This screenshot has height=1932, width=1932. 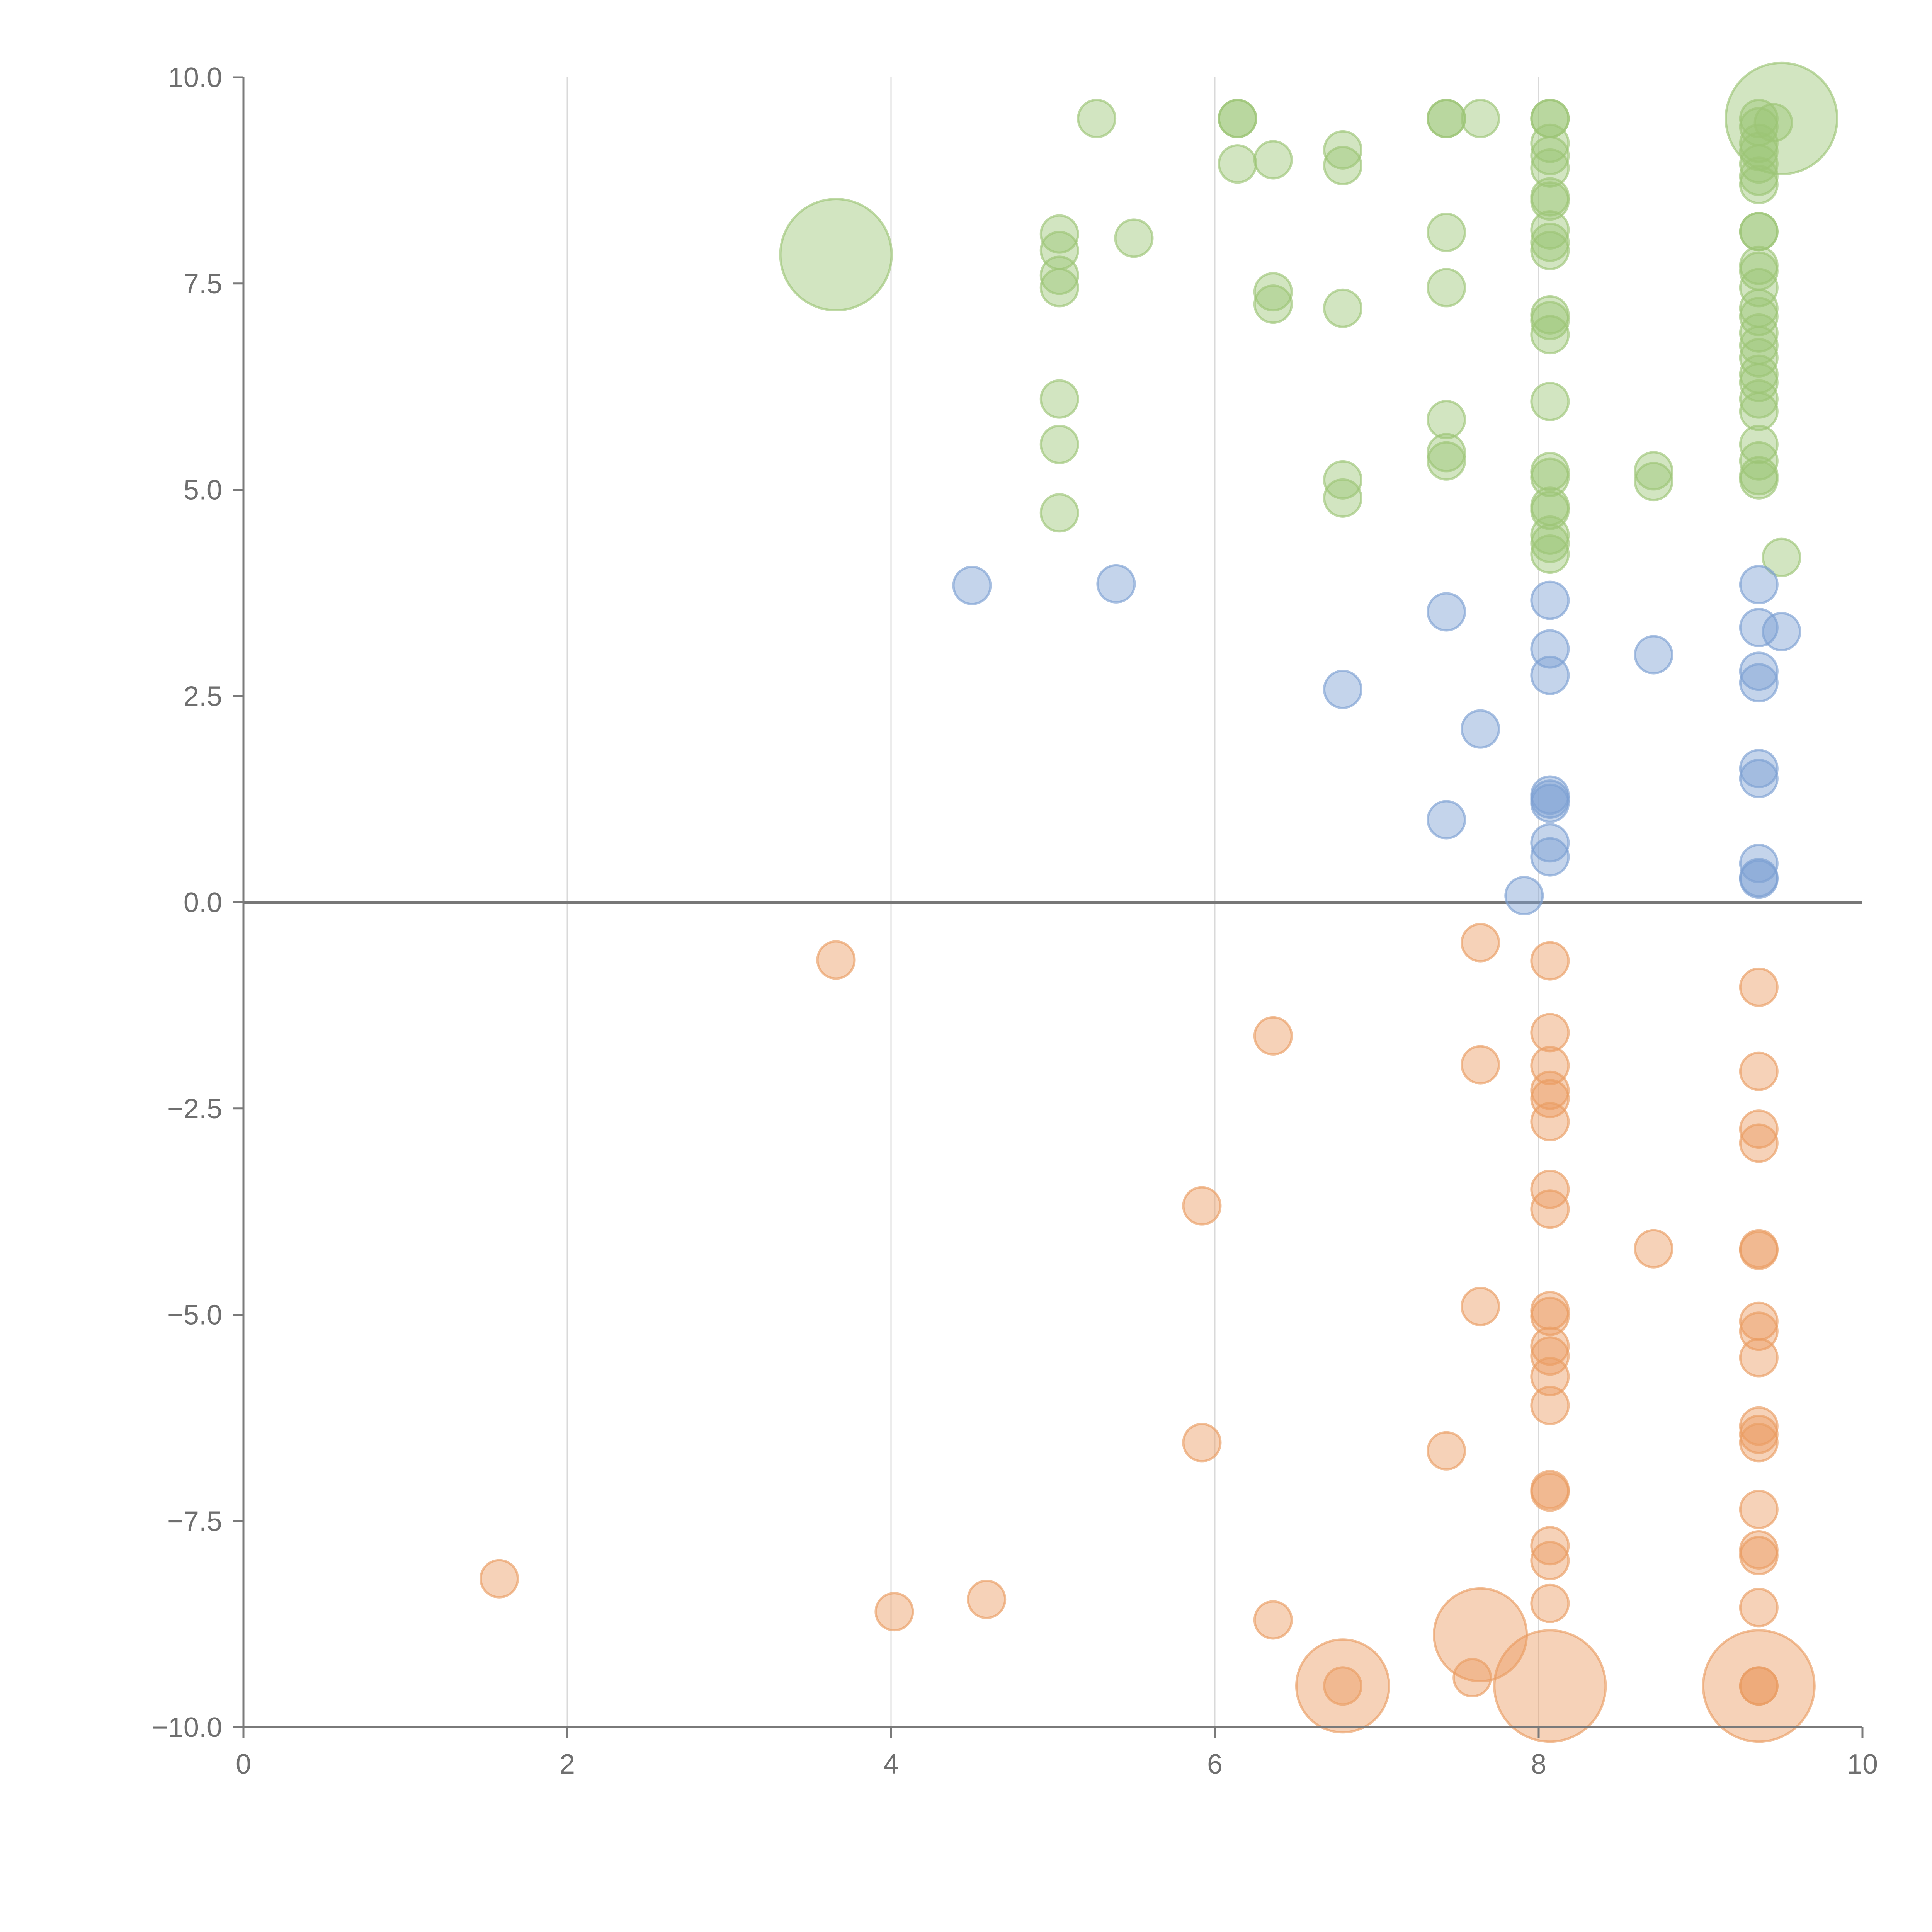 What do you see at coordinates (203, 491) in the screenshot?
I see `y-tick-label: 5.0` at bounding box center [203, 491].